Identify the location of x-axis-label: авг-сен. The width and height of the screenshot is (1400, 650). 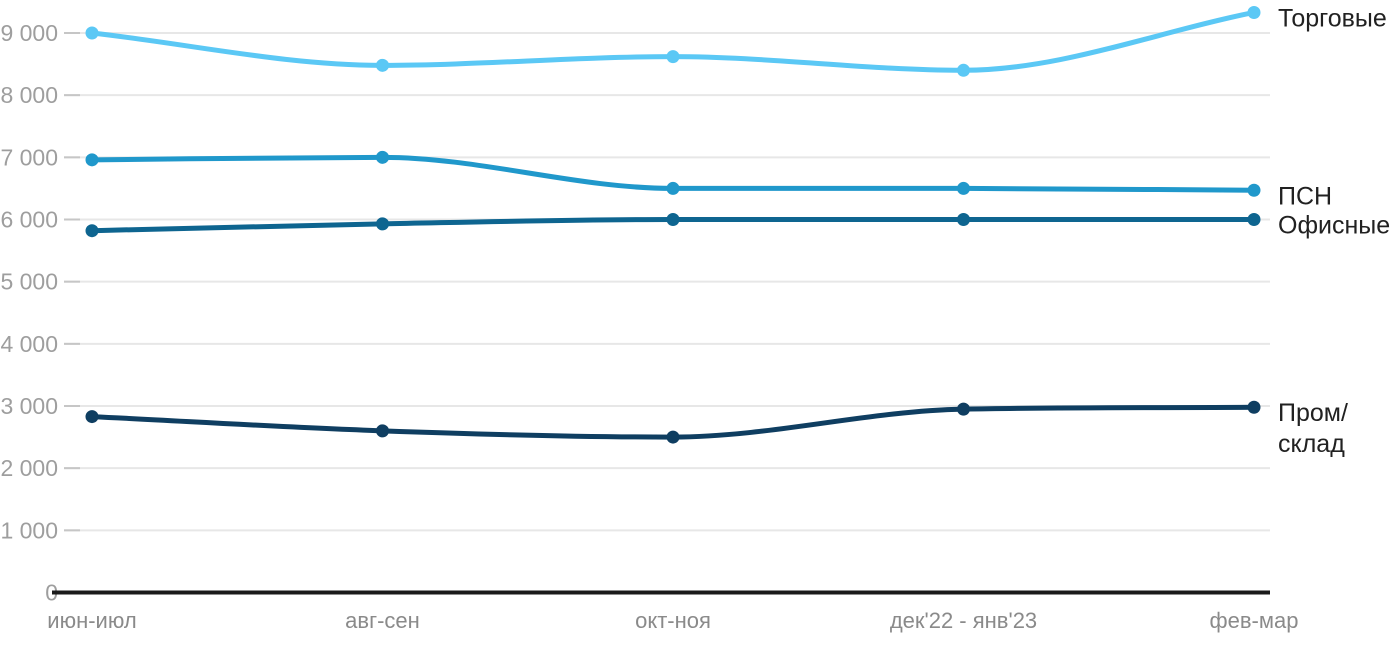
(382, 620).